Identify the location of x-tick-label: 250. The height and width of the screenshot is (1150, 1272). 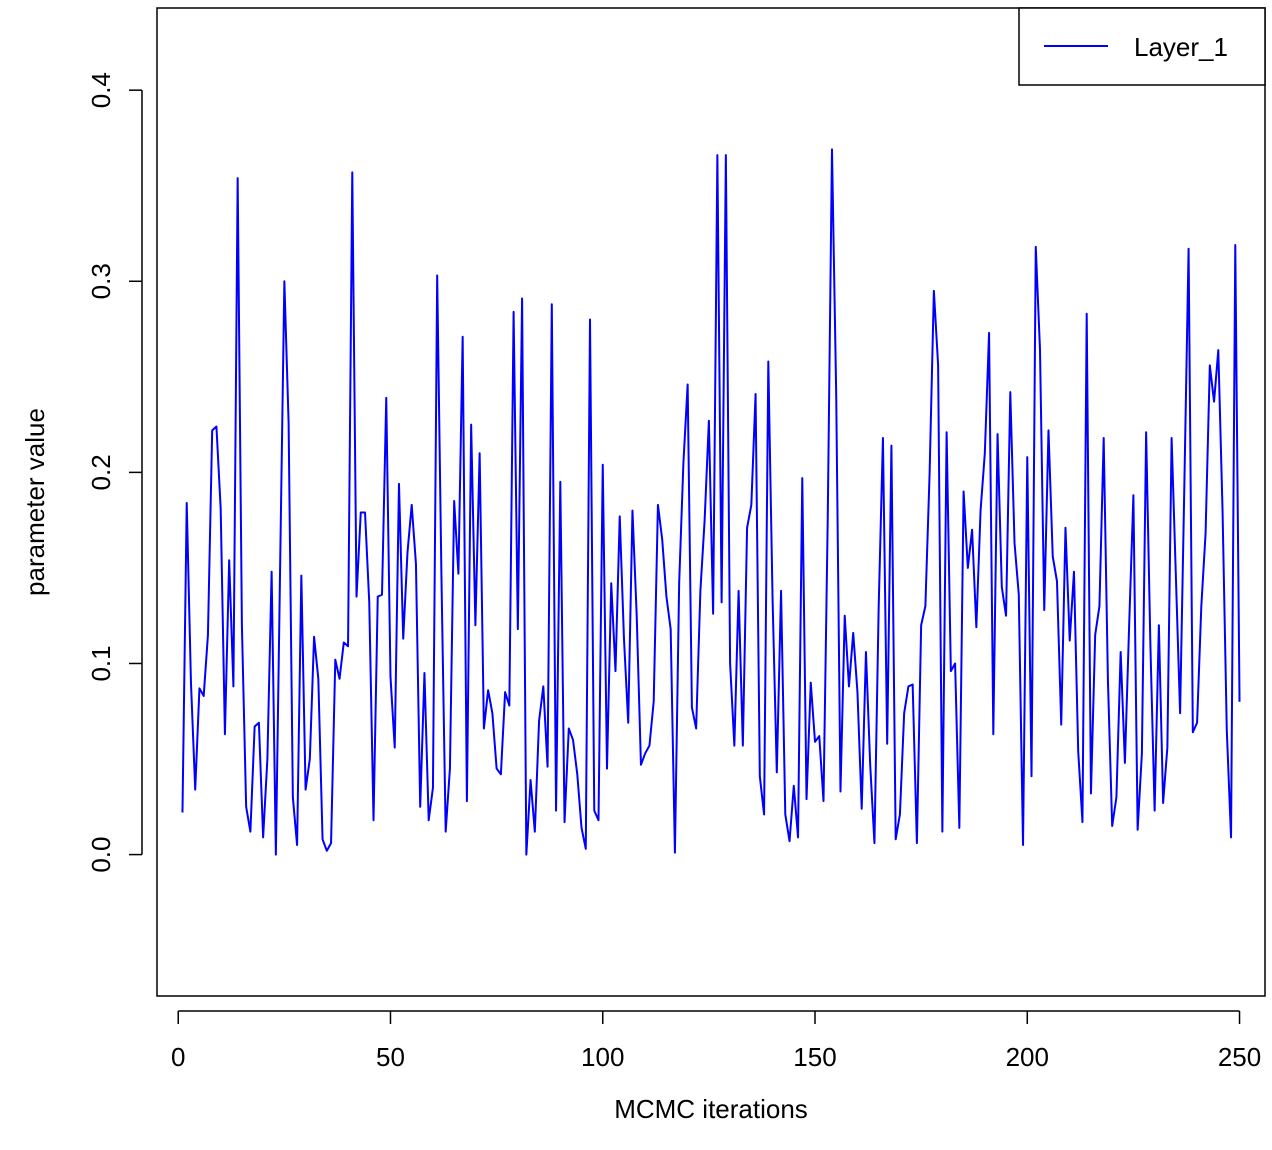
(1239, 1057).